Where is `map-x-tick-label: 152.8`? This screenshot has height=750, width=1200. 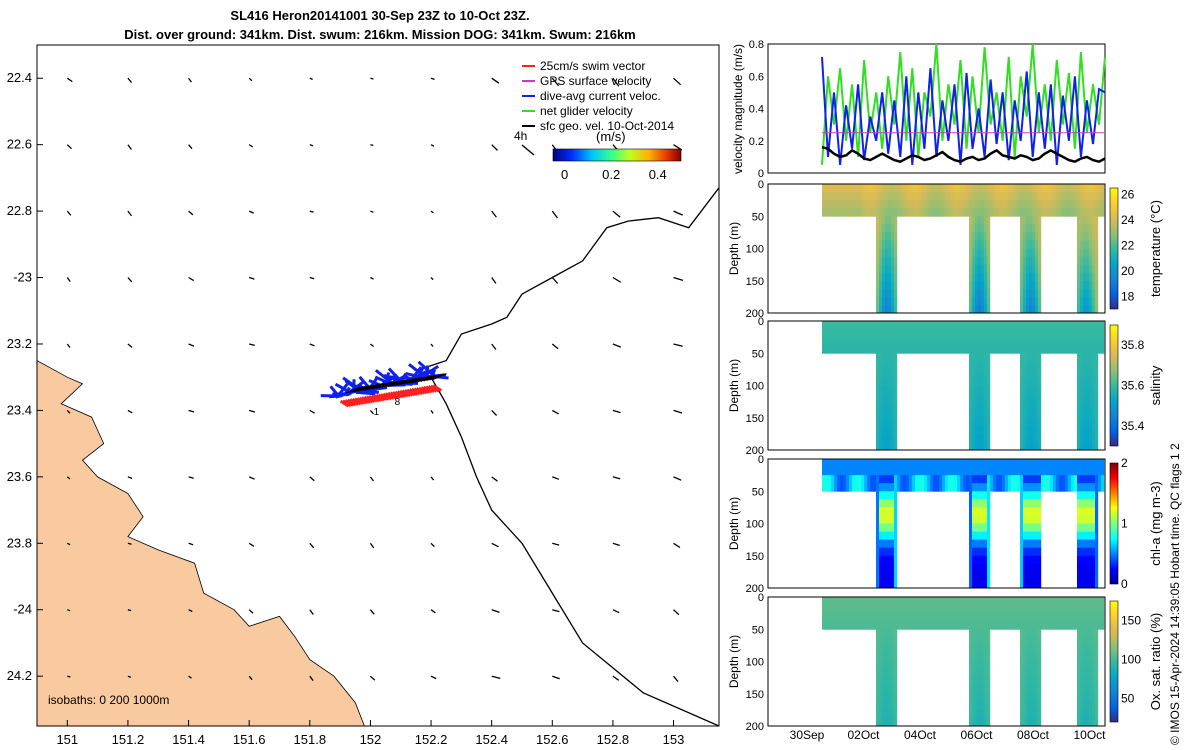 map-x-tick-label: 152.8 is located at coordinates (613, 739).